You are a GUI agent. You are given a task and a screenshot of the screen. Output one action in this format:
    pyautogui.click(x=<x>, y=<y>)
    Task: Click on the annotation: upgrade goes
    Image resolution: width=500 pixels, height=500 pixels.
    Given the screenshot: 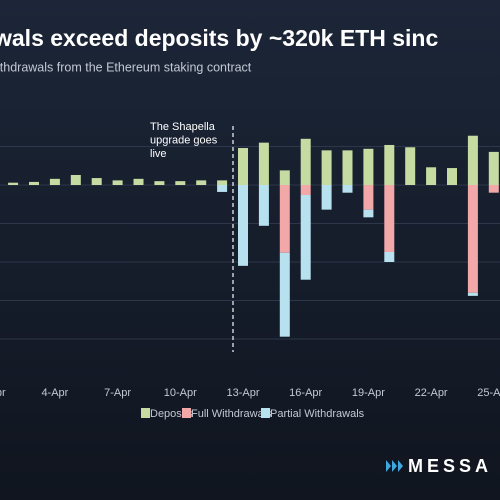 What is the action you would take?
    pyautogui.click(x=184, y=140)
    